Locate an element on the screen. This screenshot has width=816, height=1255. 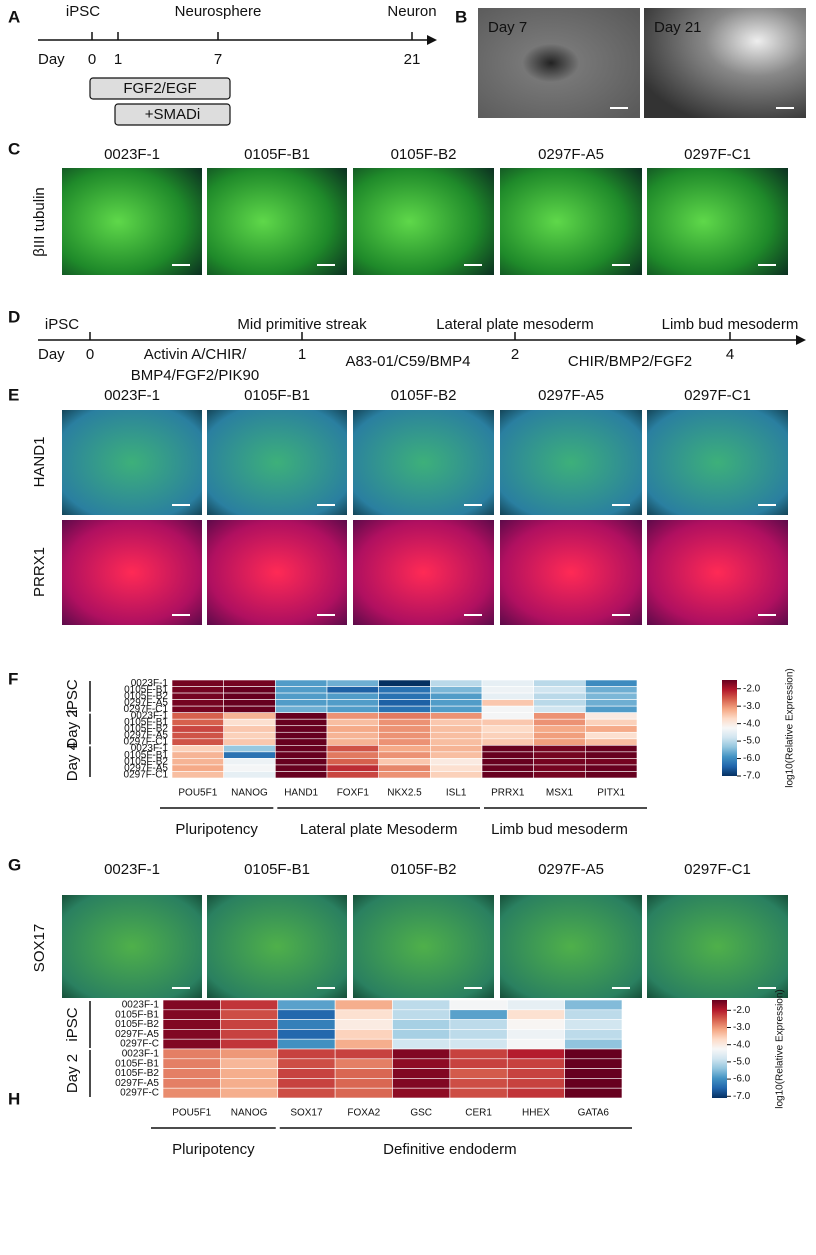
treatment-label: Activin A/CHIR/ is located at coordinates (195, 354).